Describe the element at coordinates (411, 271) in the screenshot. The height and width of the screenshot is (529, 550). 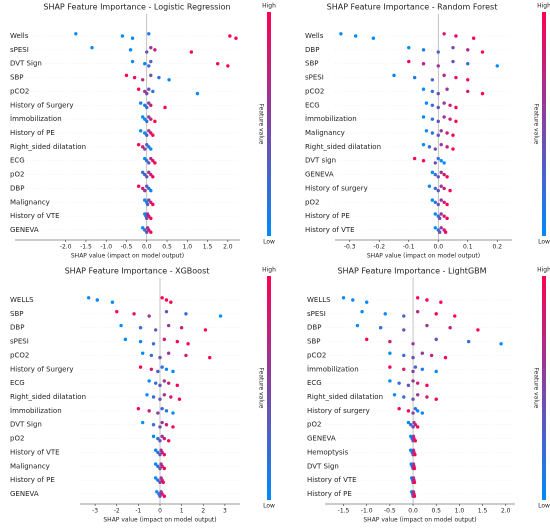
I see `panel-title: SHAP Feature Importance - LightGBM` at that location.